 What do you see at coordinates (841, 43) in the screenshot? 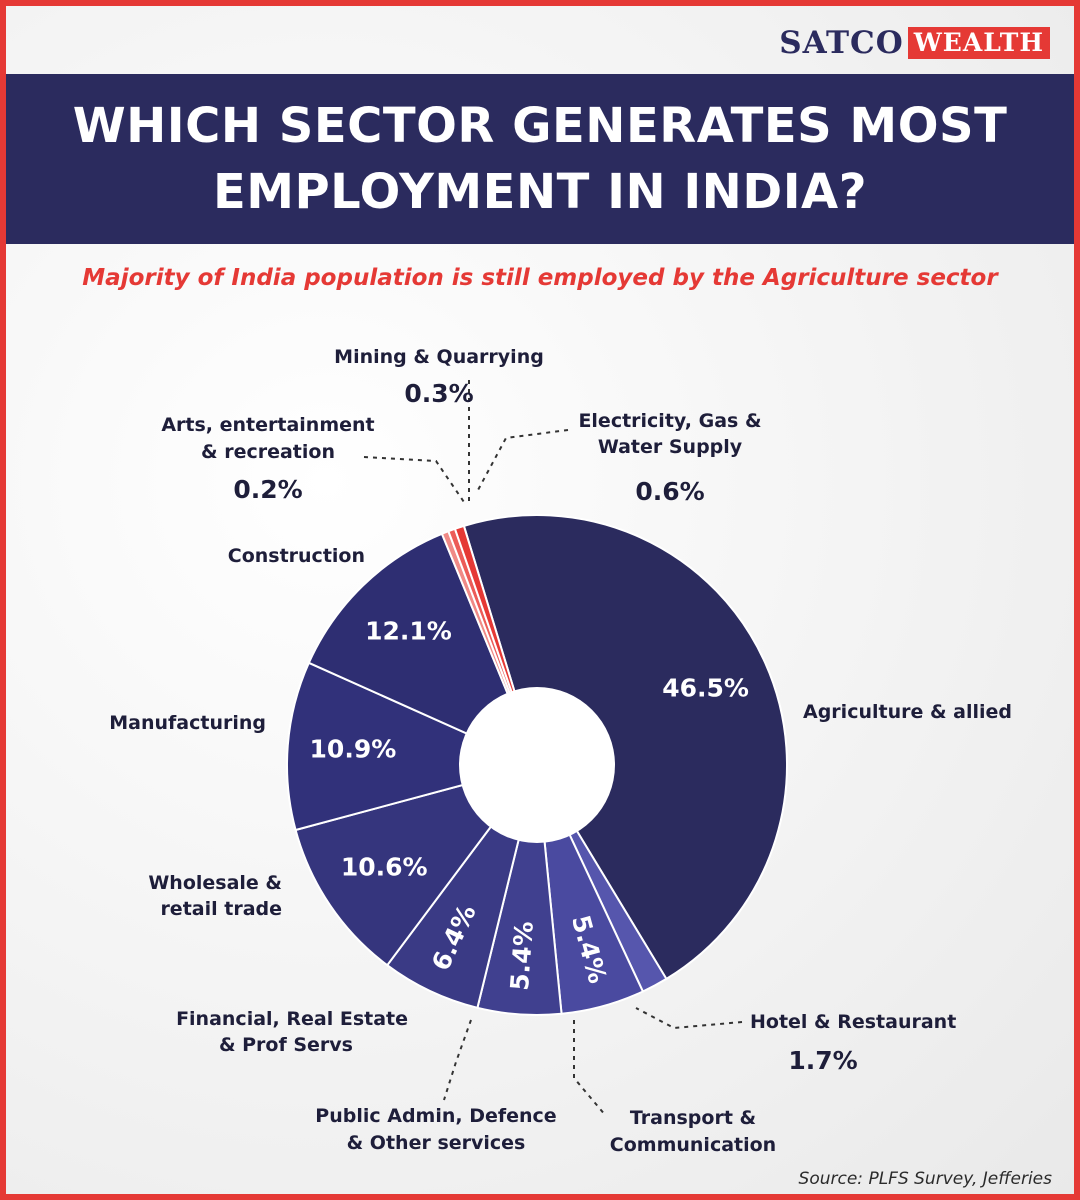
I see `logo-brand: SATCO` at bounding box center [841, 43].